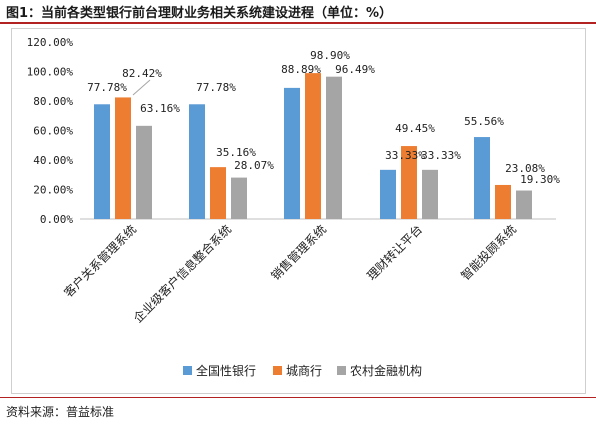 The height and width of the screenshot is (424, 596). I want to click on data-label: 82.42%, so click(142, 73).